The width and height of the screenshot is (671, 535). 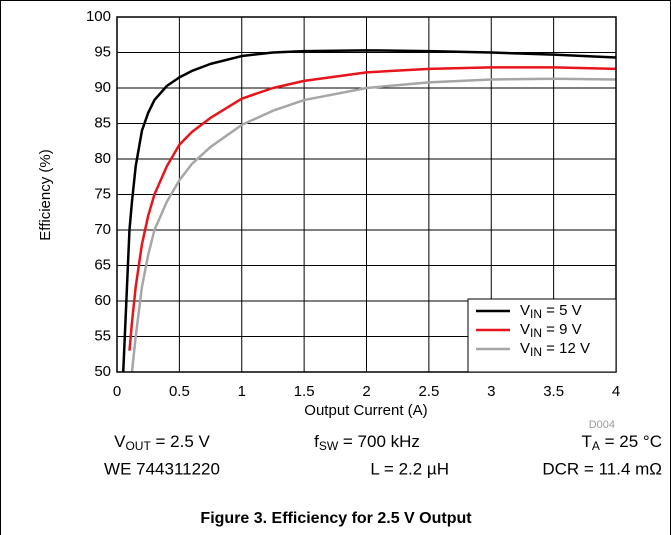 I want to click on legend-label: VIN = 5 V, so click(x=551, y=311).